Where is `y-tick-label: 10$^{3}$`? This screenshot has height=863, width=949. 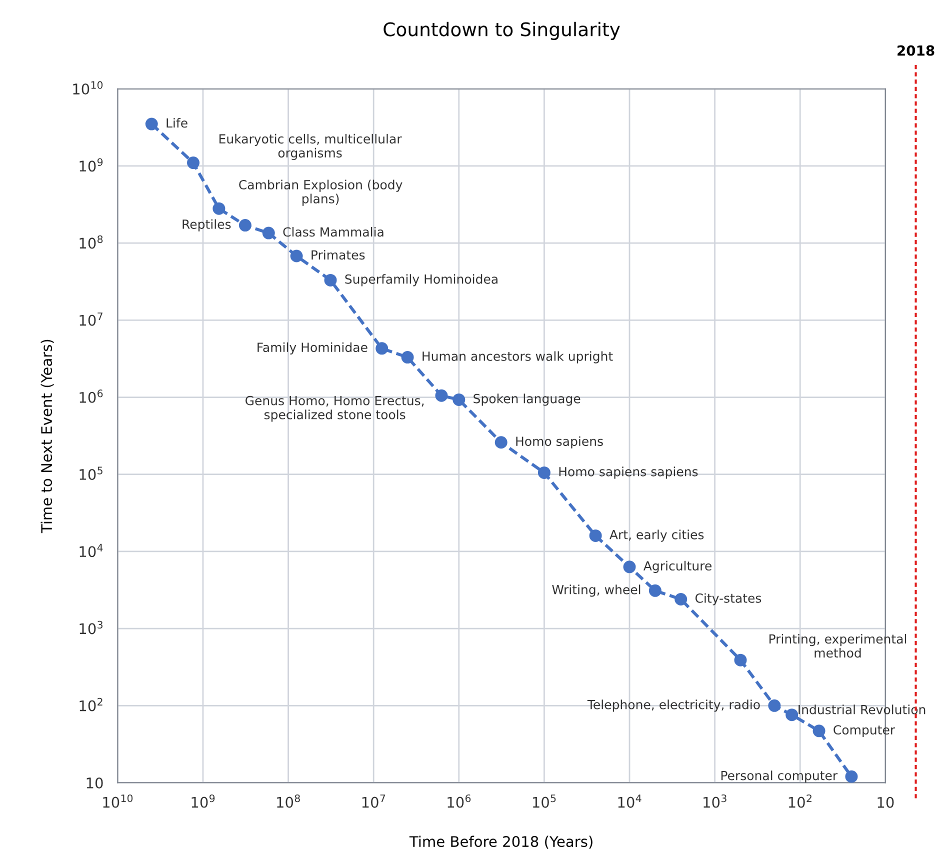 y-tick-label: 10$^{3}$ is located at coordinates (91, 627).